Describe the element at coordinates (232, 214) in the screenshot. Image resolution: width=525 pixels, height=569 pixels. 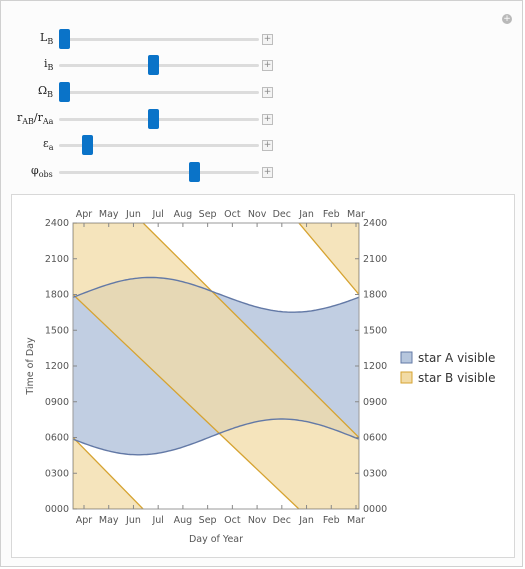
I see `x-tick-label-top: Oct` at that location.